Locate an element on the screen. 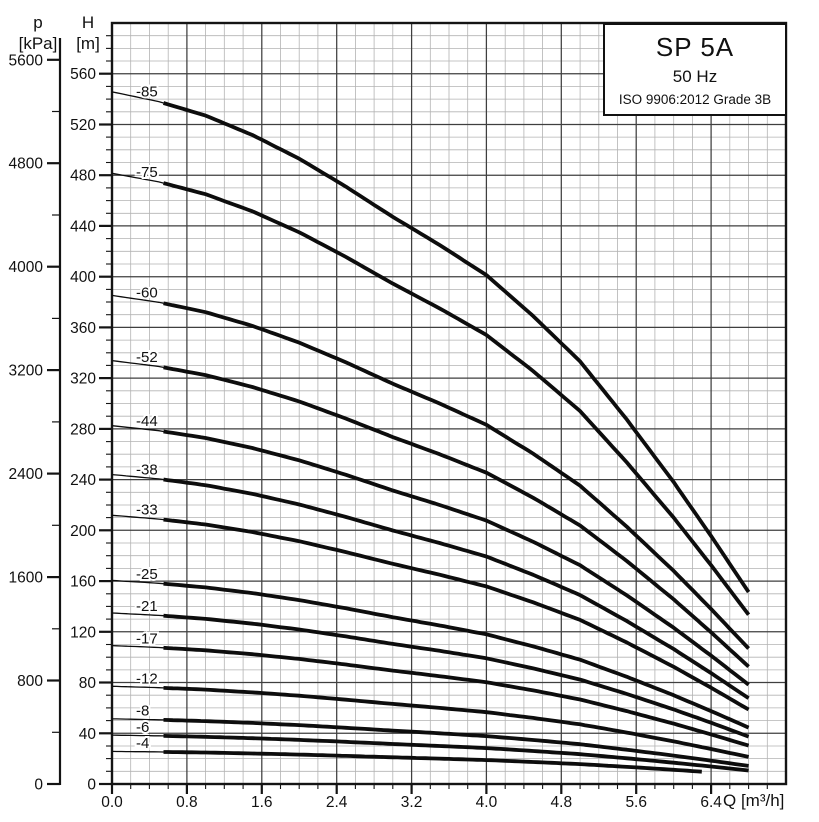 This screenshot has height=822, width=819. head-axis-unit: [m] is located at coordinates (88, 43).